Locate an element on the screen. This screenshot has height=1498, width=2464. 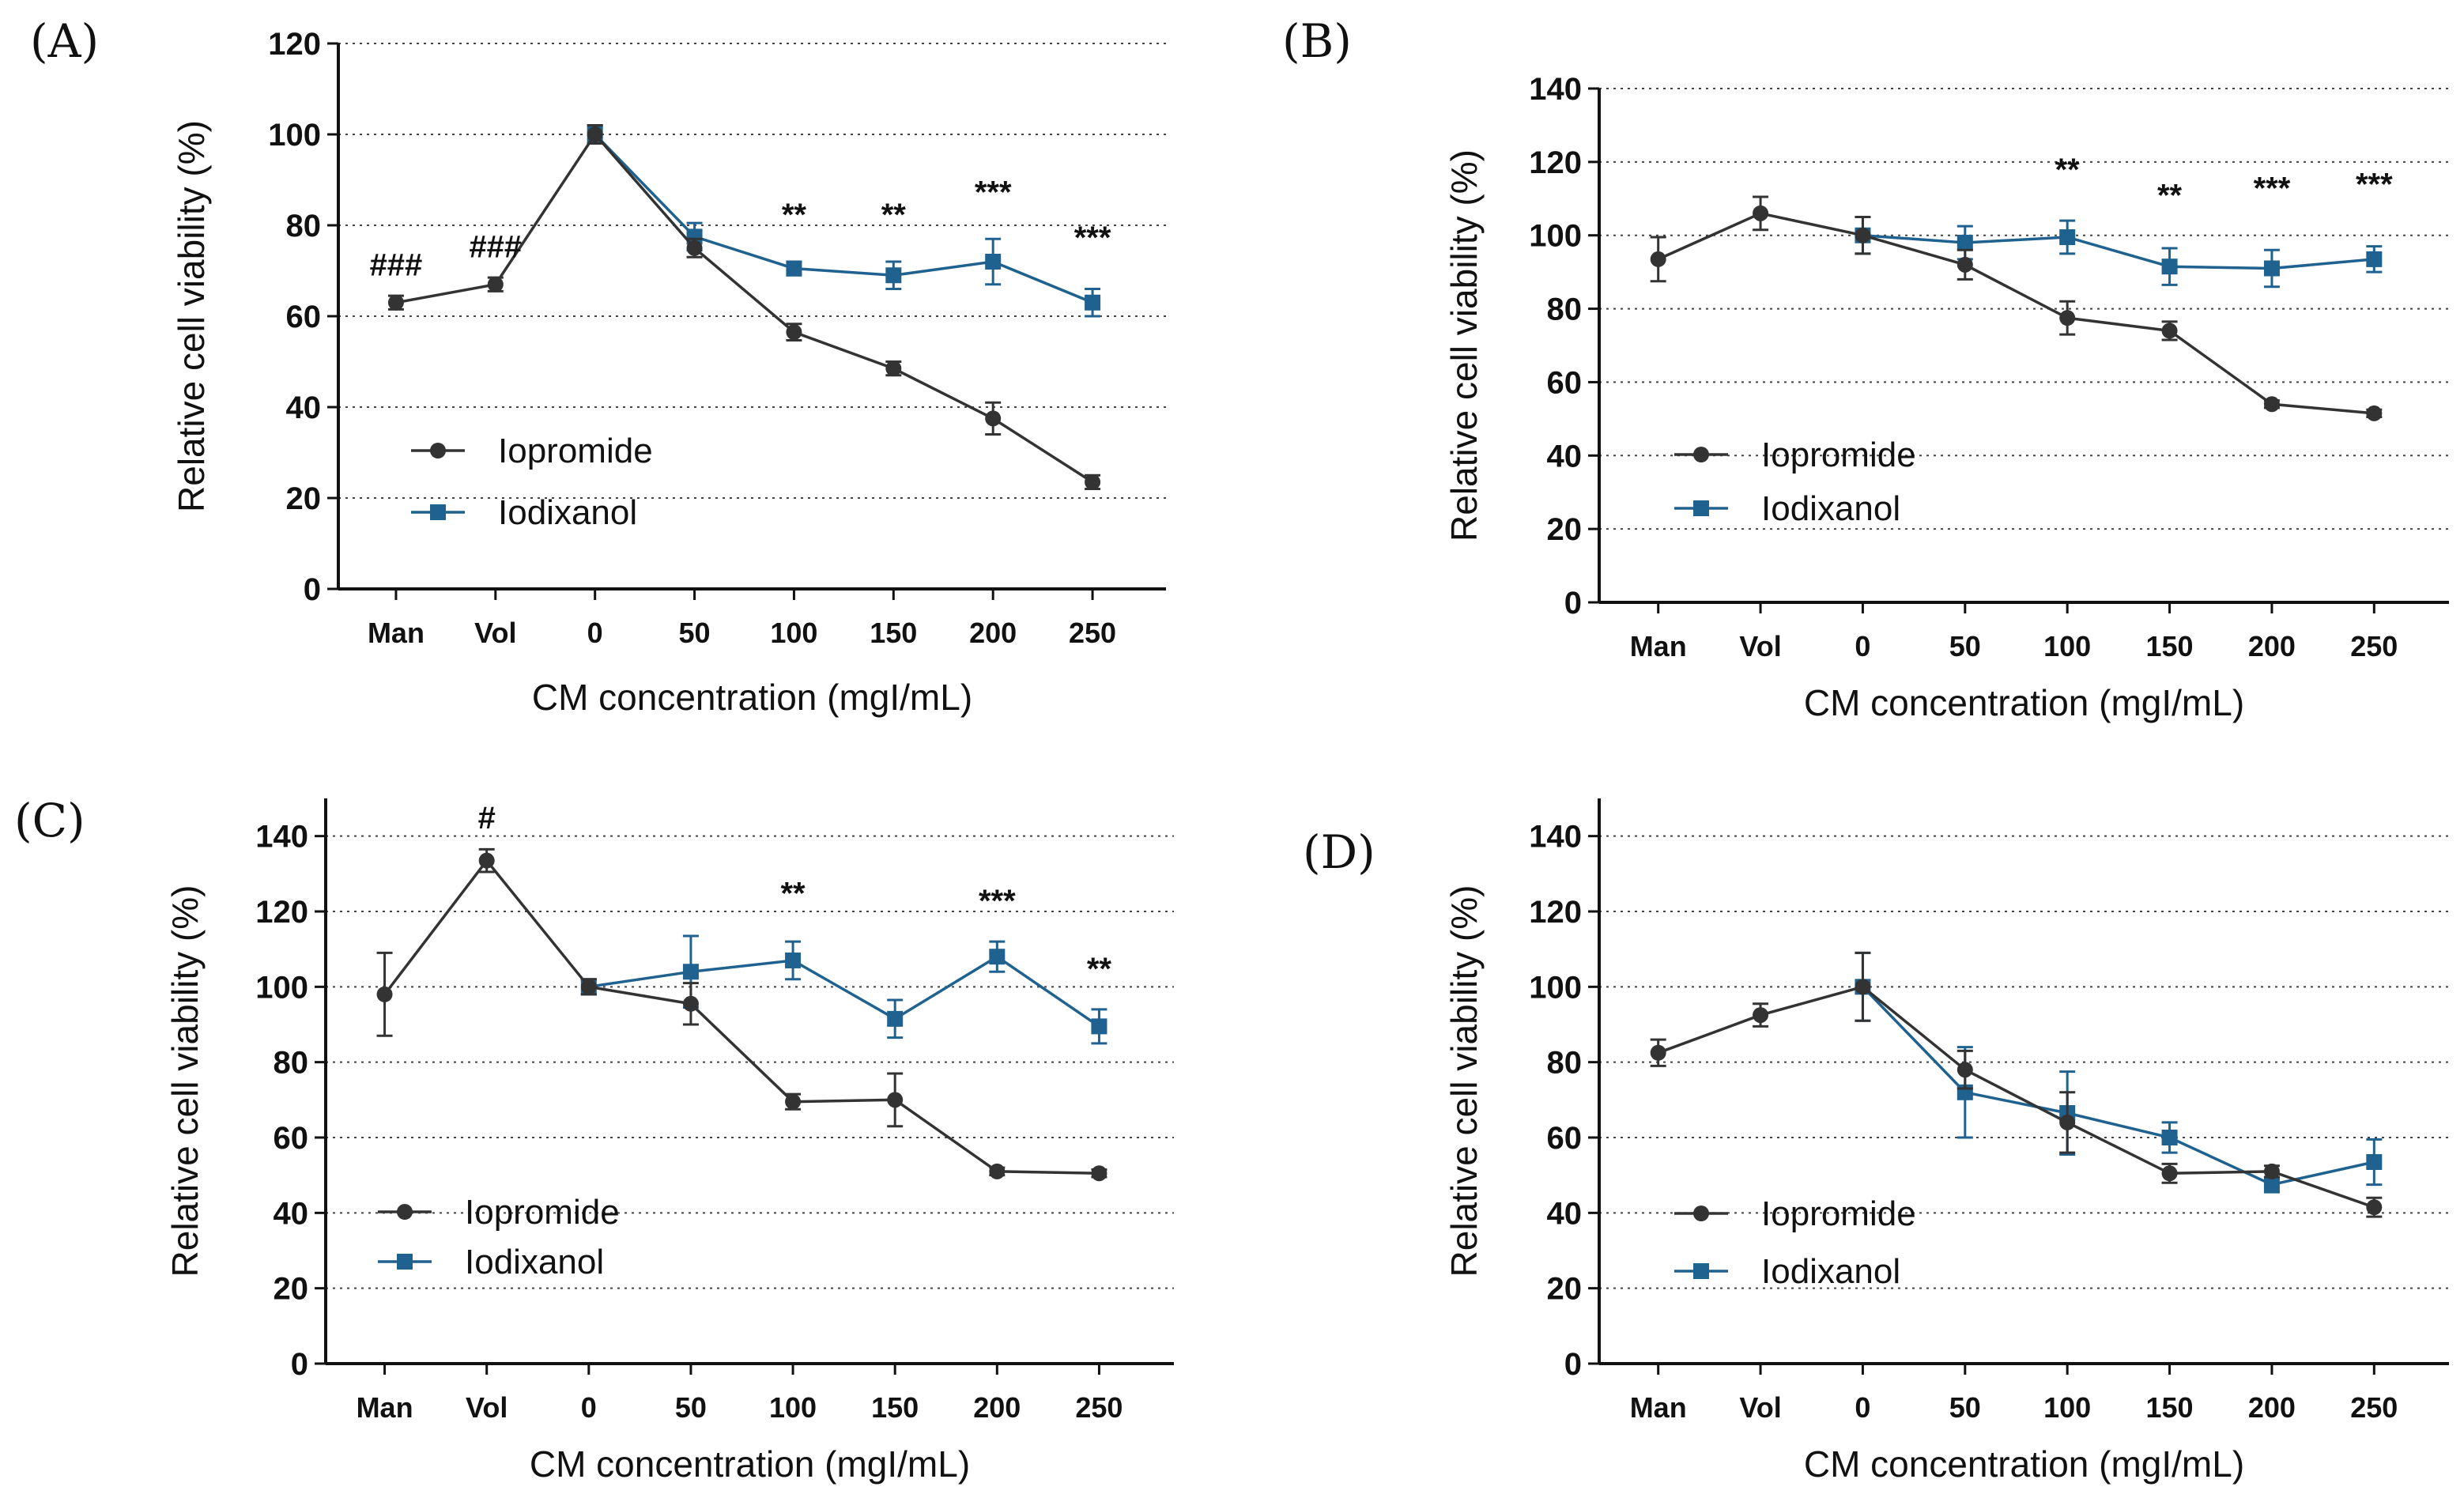
y-tick-label: 120 is located at coordinates (282, 912).